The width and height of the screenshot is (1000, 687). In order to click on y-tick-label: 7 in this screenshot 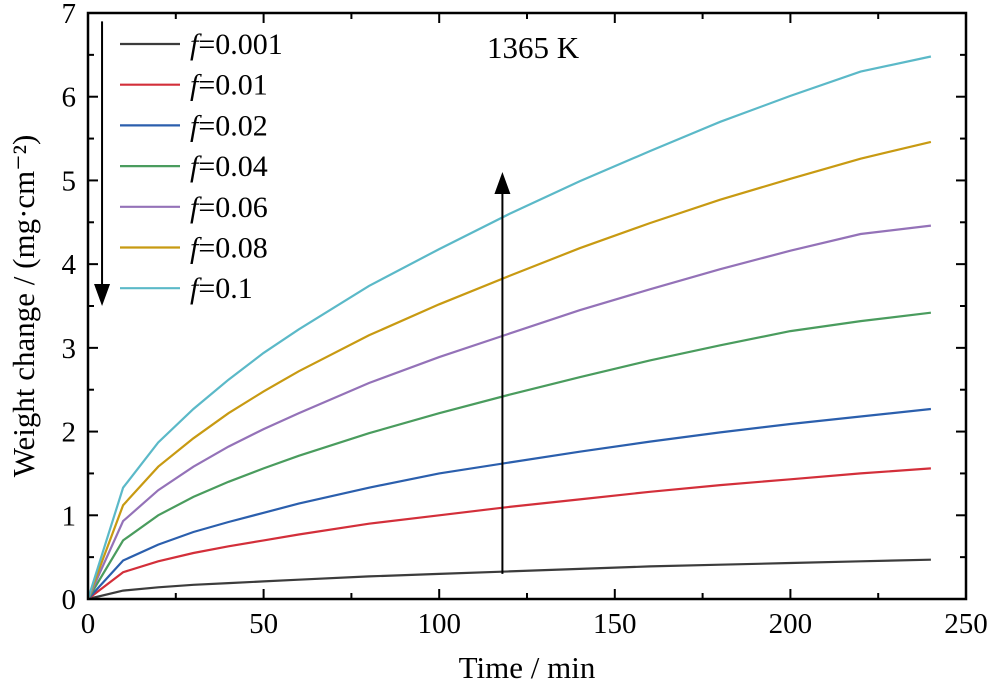, I will do `click(69, 15)`.